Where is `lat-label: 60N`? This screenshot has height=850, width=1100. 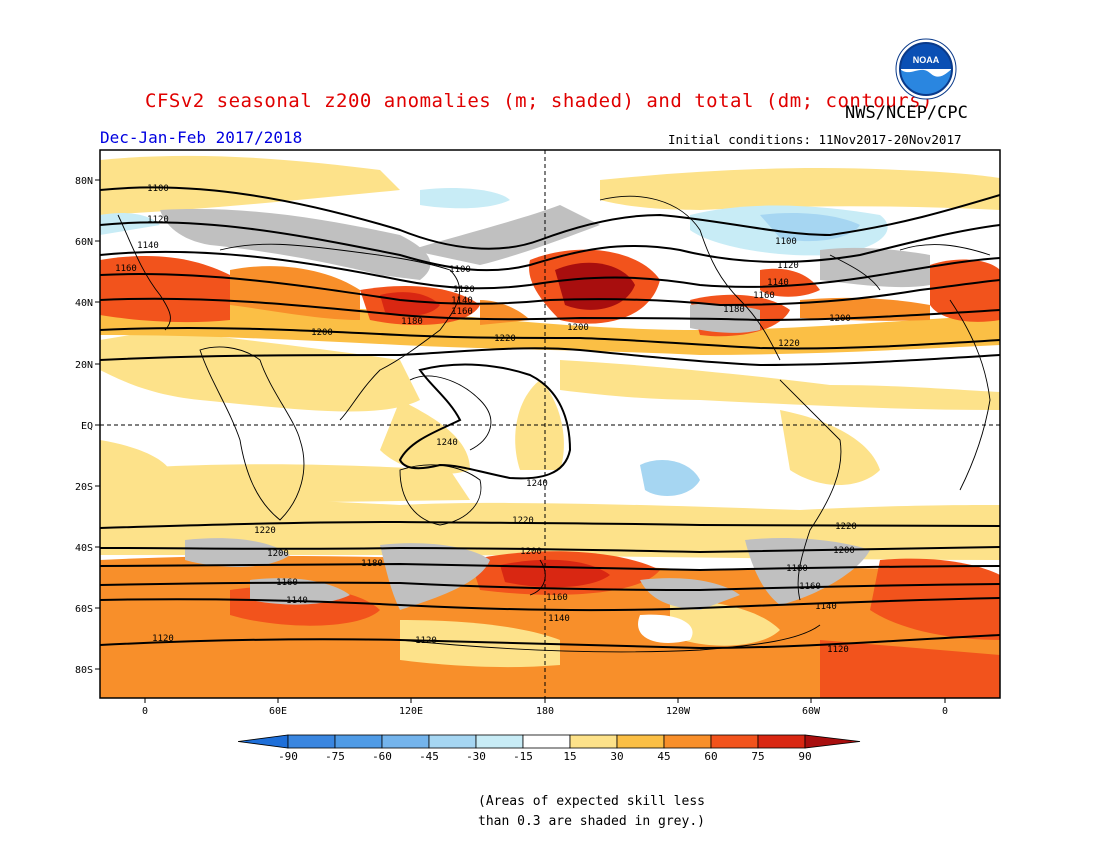 lat-label: 60N is located at coordinates (84, 242).